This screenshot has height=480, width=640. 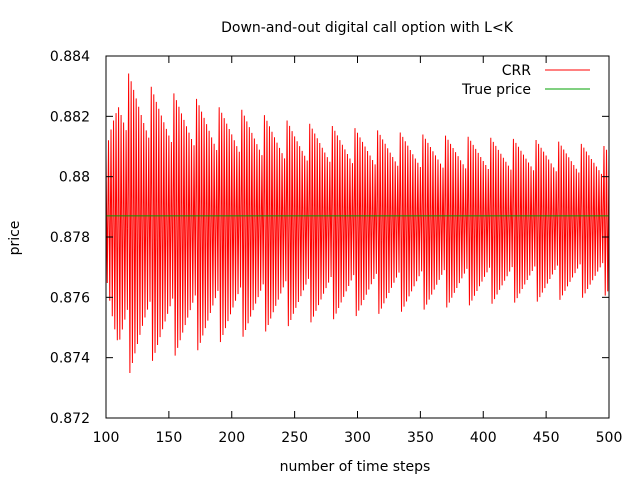 What do you see at coordinates (70, 419) in the screenshot?
I see `y-tick-label: 0.872` at bounding box center [70, 419].